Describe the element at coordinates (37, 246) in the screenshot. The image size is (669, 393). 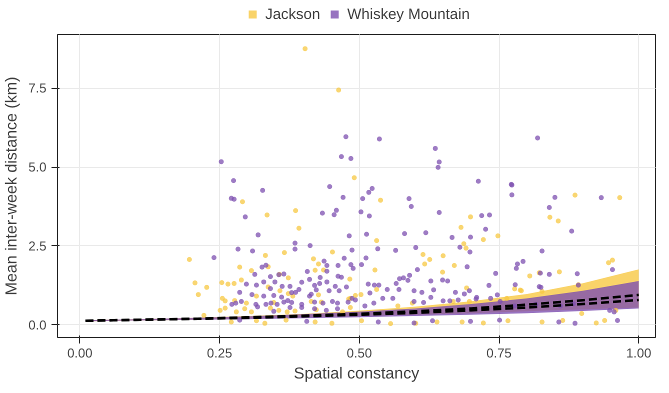
I see `y-tick-label: 2.5` at that location.